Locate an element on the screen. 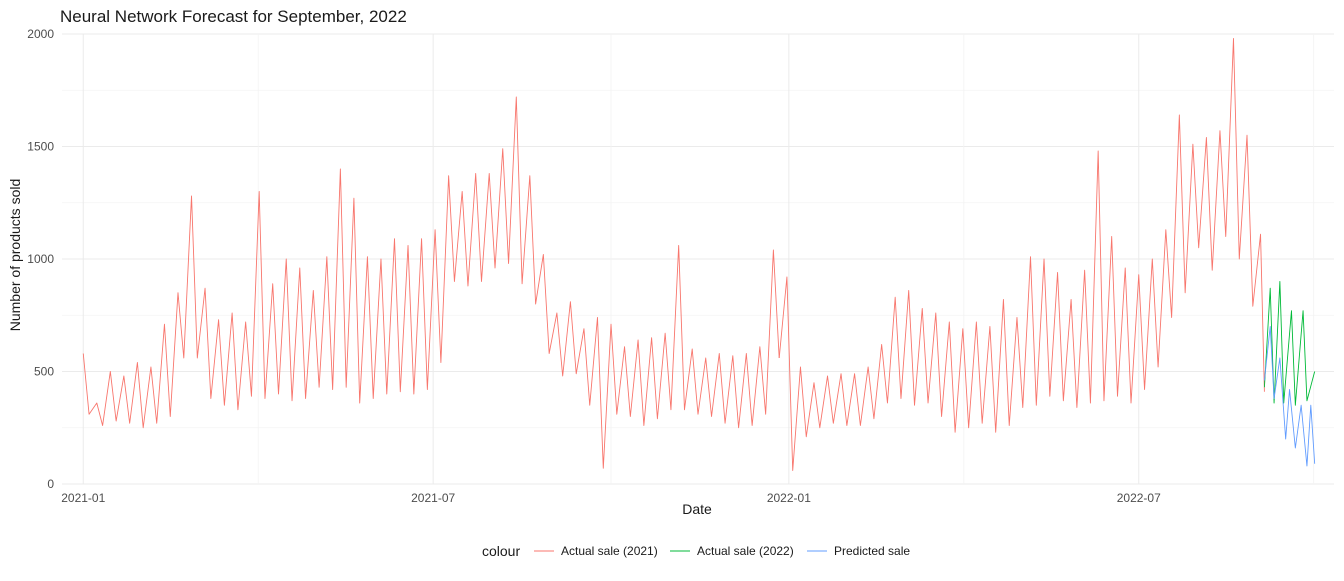 Image resolution: width=1344 pixels, height=581 pixels. x-tick-label: 2022-07 is located at coordinates (1139, 498).